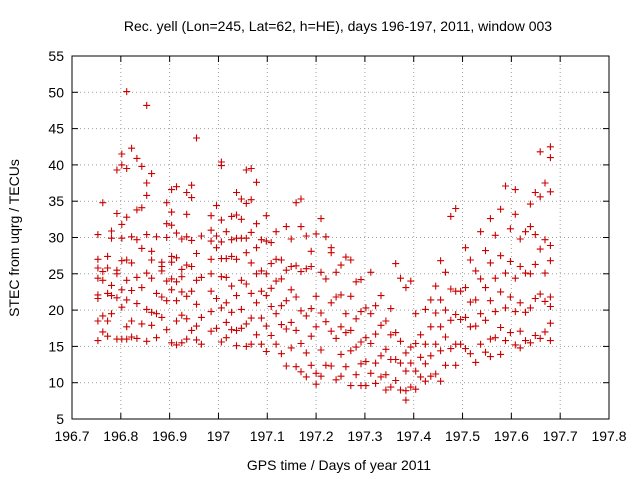 This screenshot has height=480, width=640. What do you see at coordinates (120, 436) in the screenshot?
I see `x-tick-label: 196.8` at bounding box center [120, 436].